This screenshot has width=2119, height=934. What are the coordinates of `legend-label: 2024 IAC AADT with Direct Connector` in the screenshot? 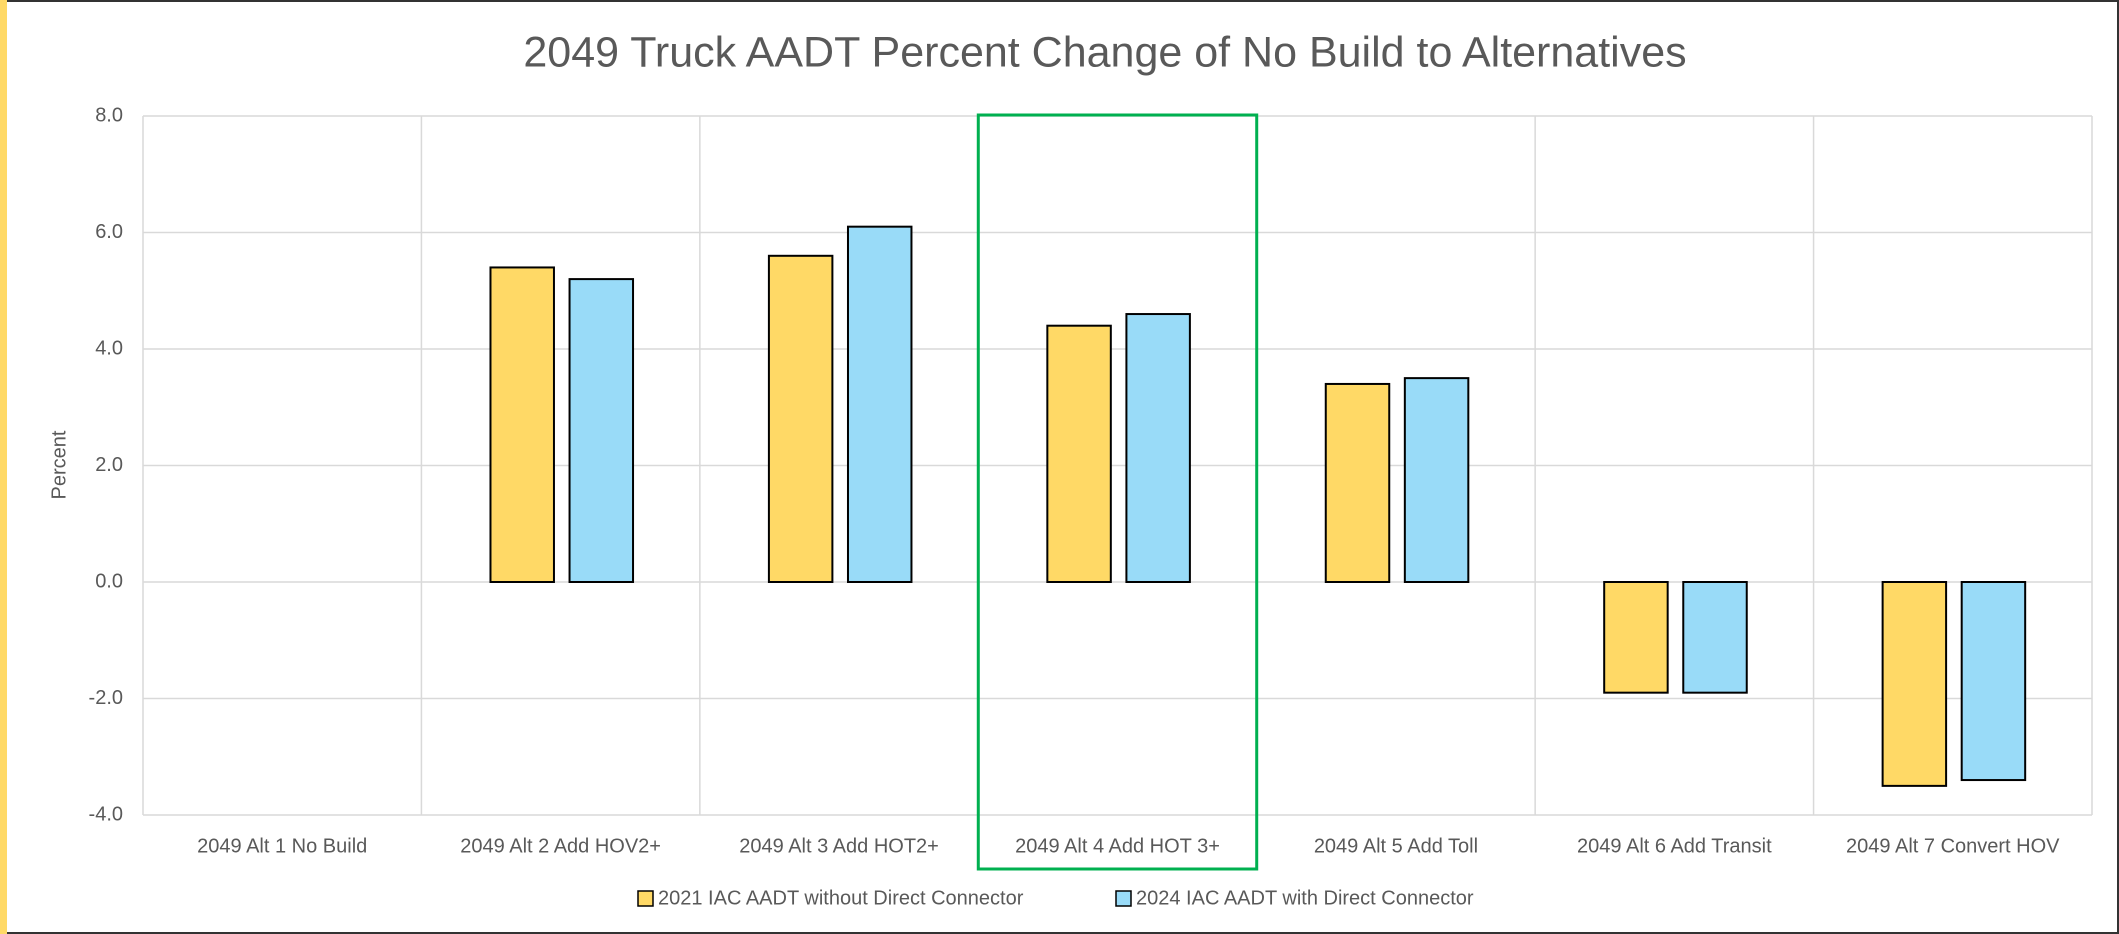 It's located at (1305, 898).